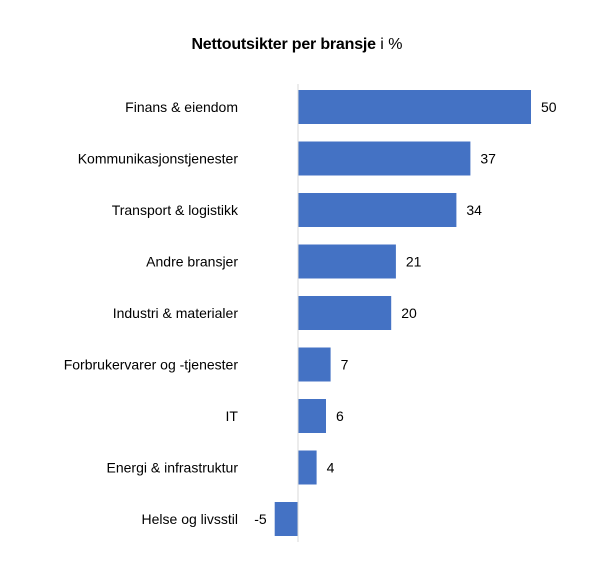 The height and width of the screenshot is (566, 594). I want to click on bar-it, so click(312, 416).